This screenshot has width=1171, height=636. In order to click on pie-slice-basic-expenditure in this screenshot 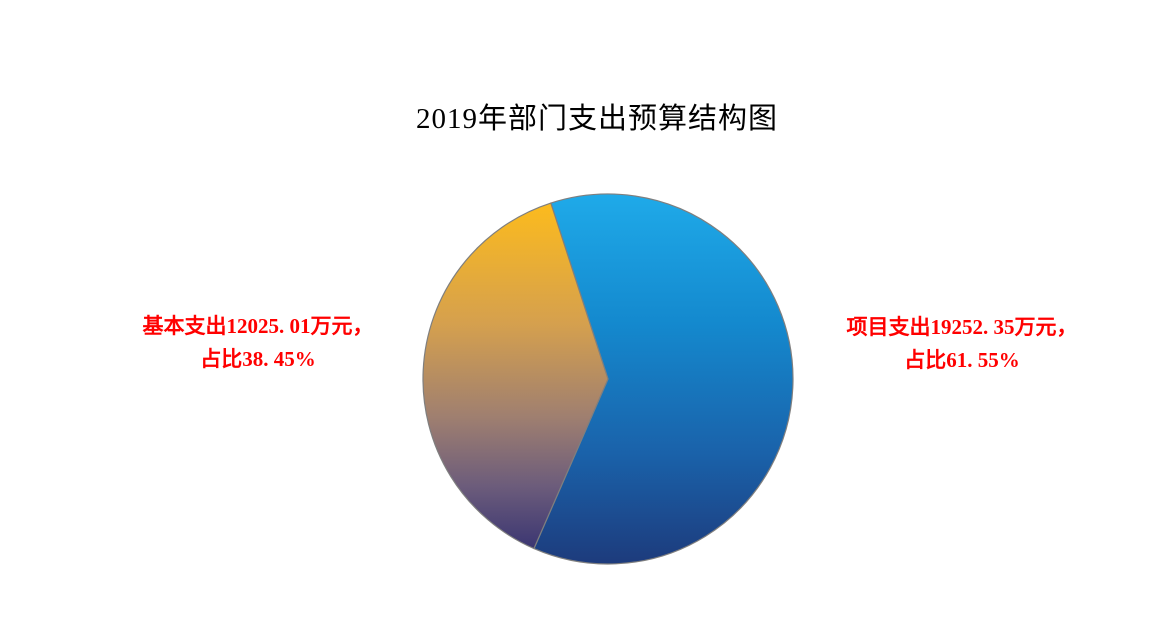, I will do `click(515, 376)`.